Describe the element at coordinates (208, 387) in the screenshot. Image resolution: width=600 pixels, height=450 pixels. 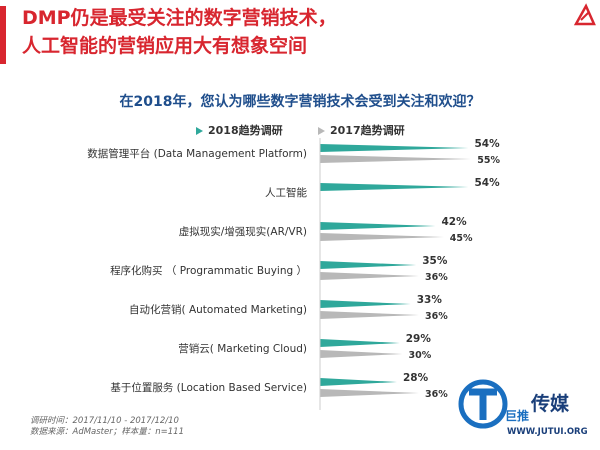
I see `category-label: 基于位置服务 (Location Based Service)` at that location.